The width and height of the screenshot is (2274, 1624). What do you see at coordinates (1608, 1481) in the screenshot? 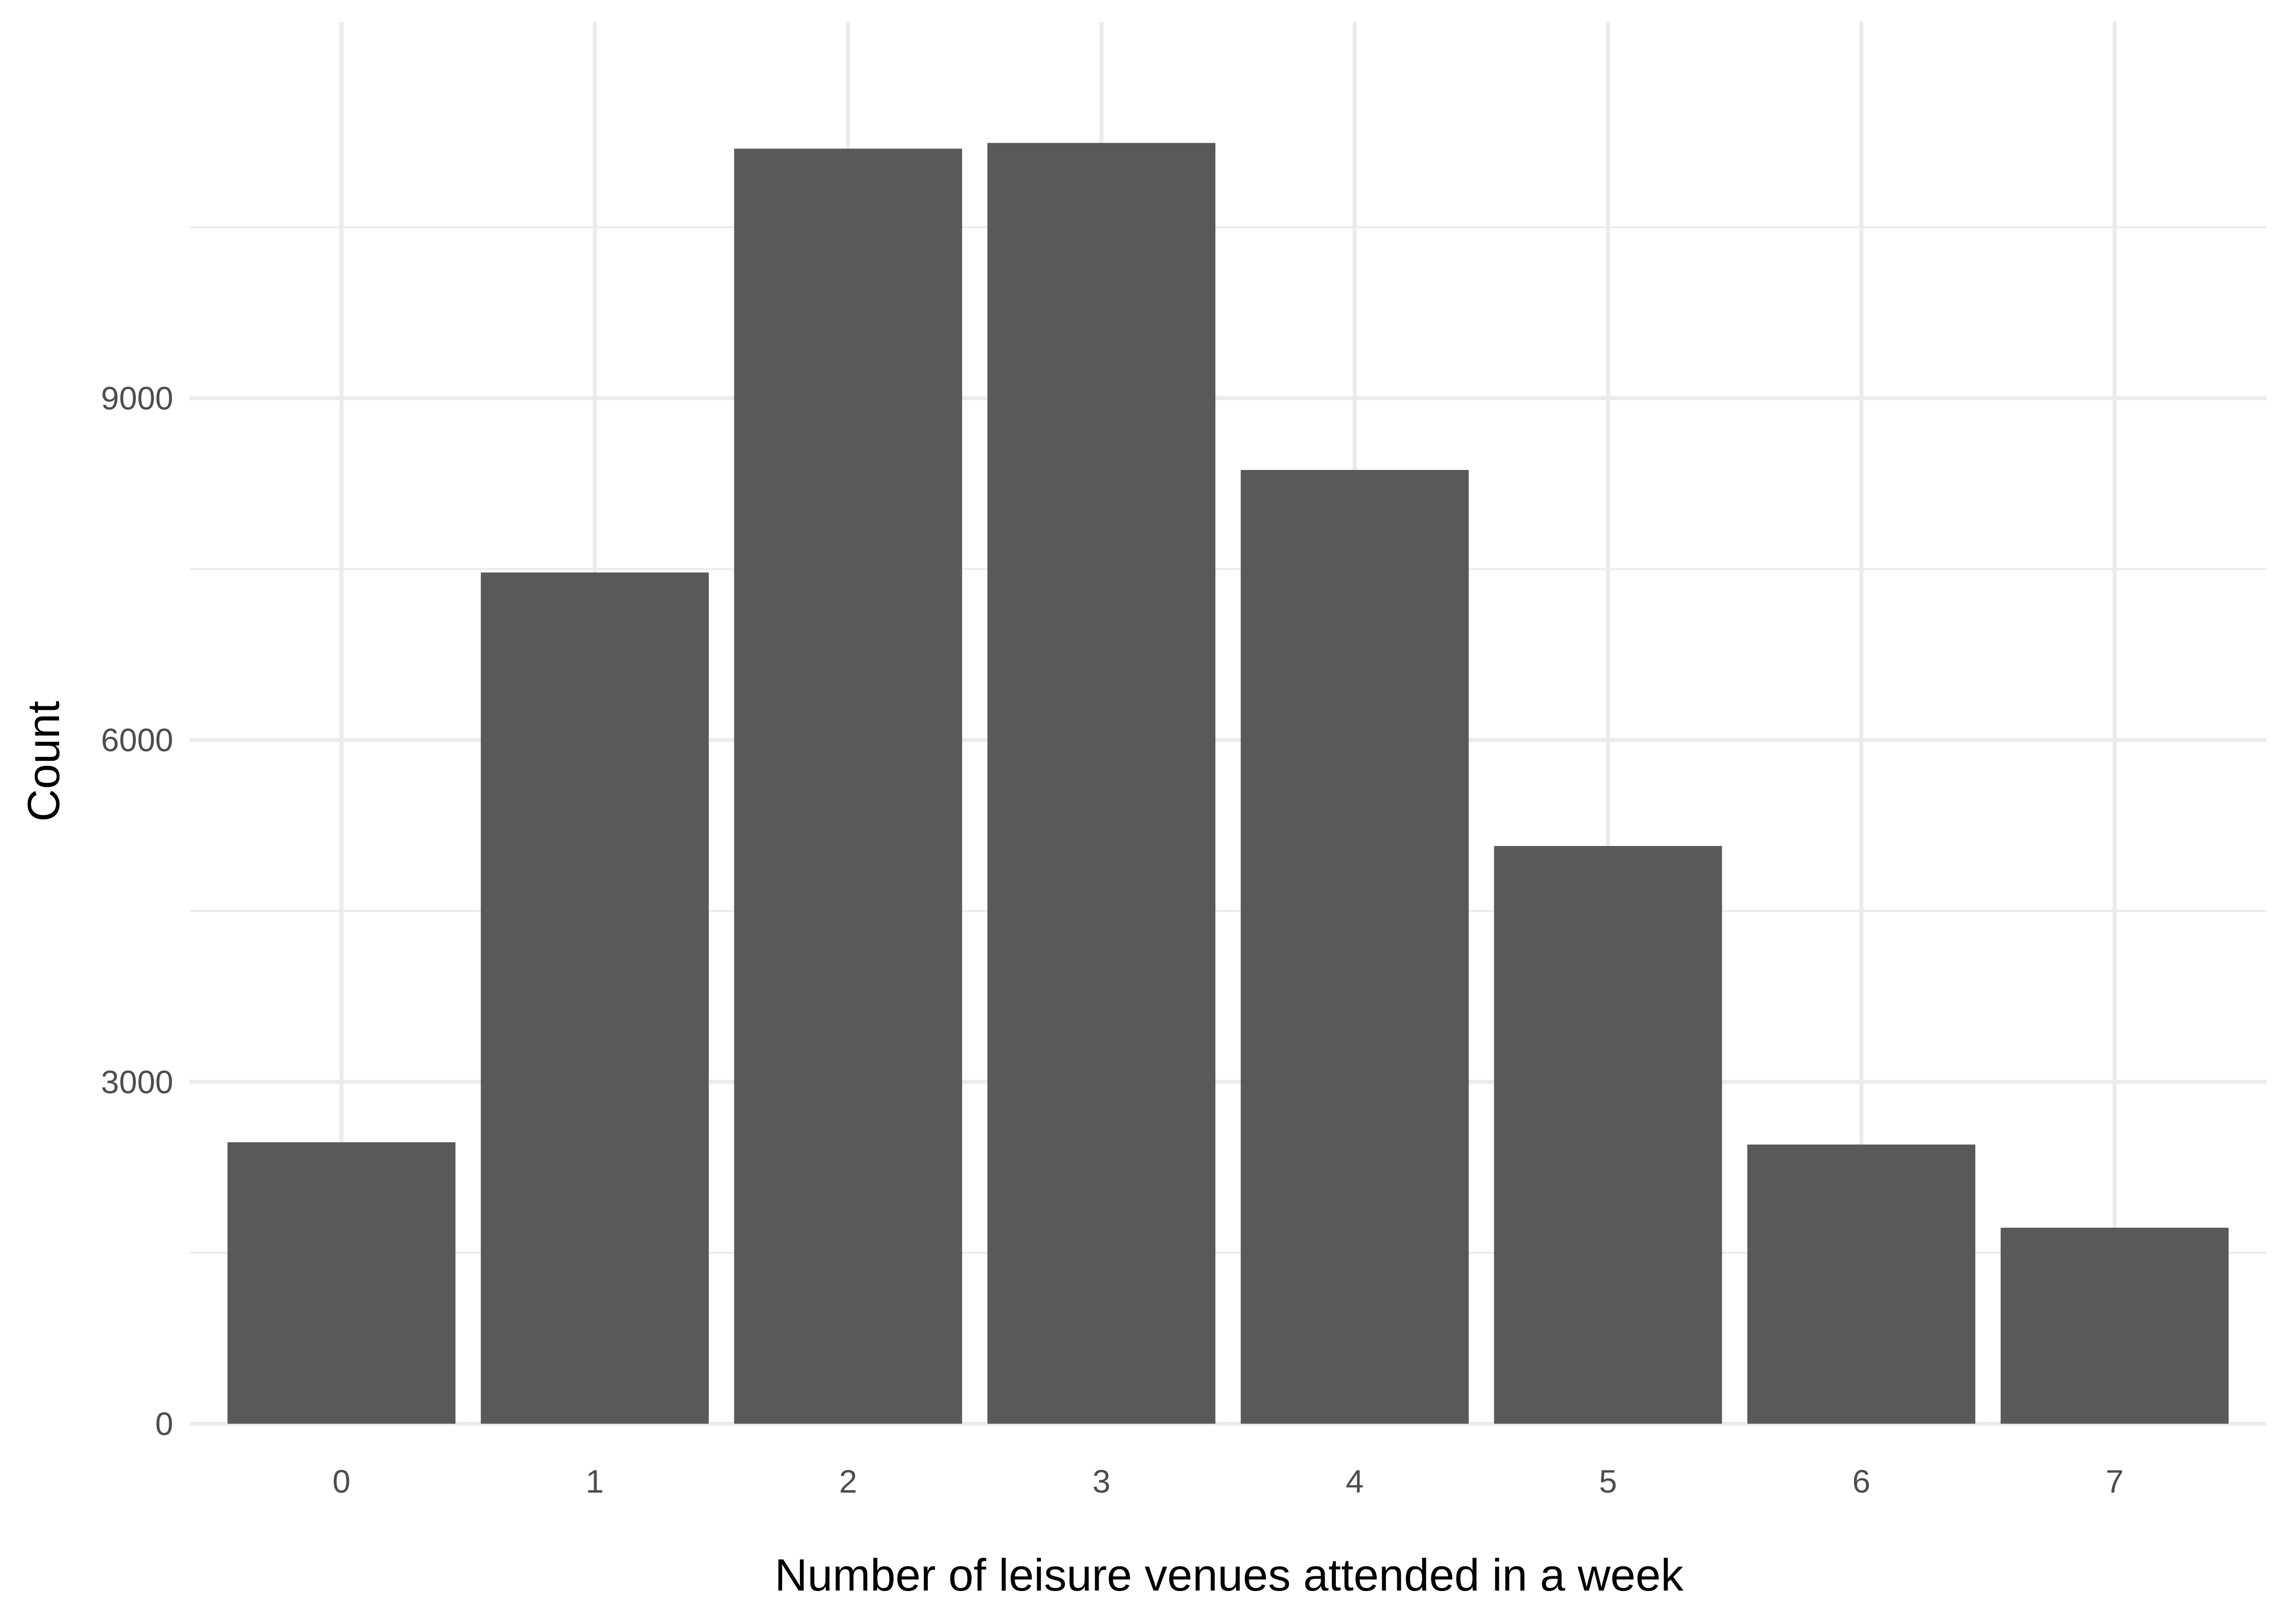
I see `x-tick-label: 5` at bounding box center [1608, 1481].